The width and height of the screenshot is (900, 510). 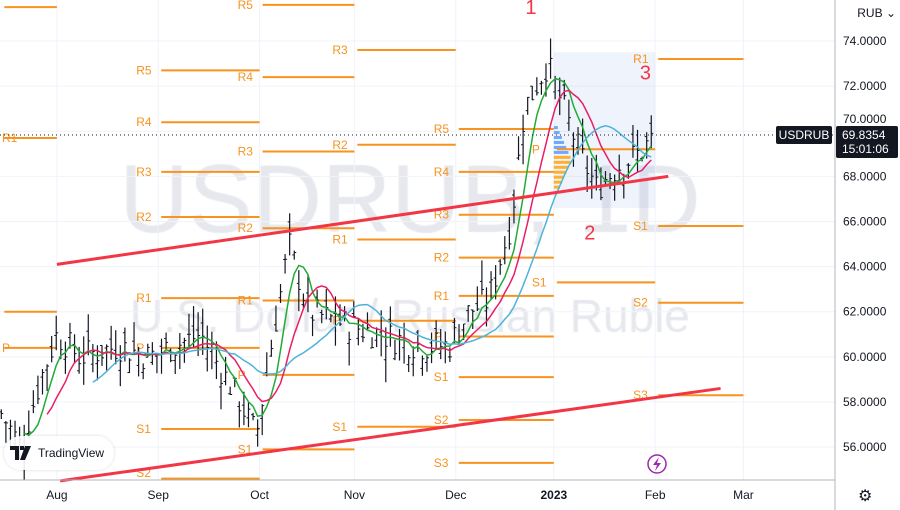 I want to click on currency-selector: RUB ⌄, so click(x=876, y=13).